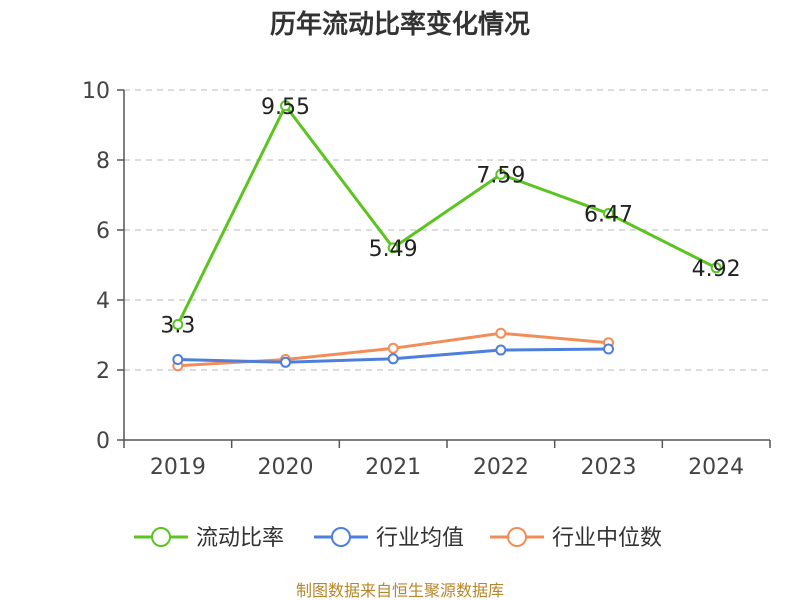 The height and width of the screenshot is (600, 800). What do you see at coordinates (96, 91) in the screenshot?
I see `y-tick-label: 10` at bounding box center [96, 91].